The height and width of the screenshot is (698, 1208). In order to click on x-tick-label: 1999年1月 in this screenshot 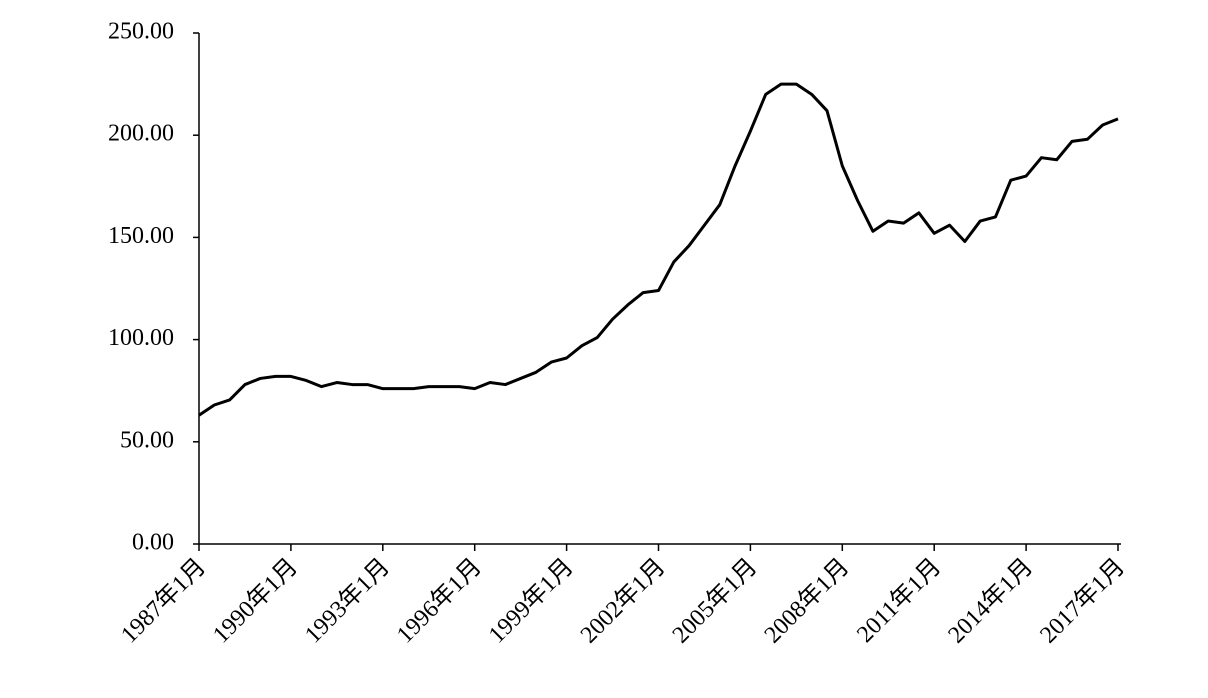, I will do `click(530, 600)`.